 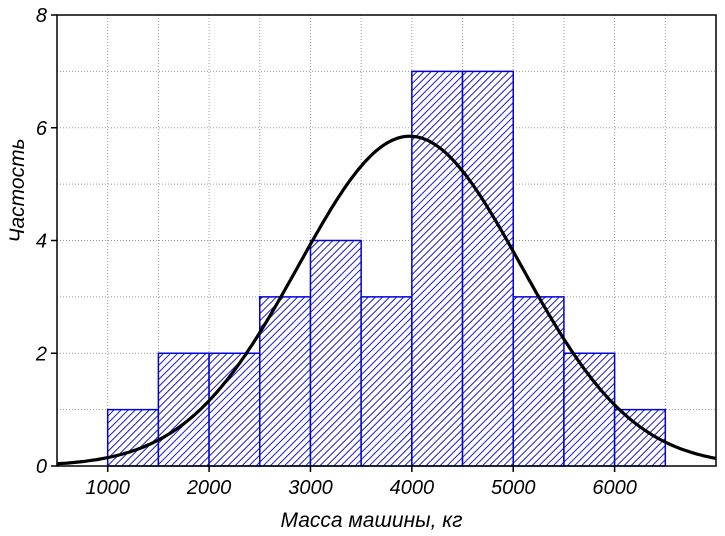 What do you see at coordinates (42, 129) in the screenshot?
I see `y-tick-label: 6` at bounding box center [42, 129].